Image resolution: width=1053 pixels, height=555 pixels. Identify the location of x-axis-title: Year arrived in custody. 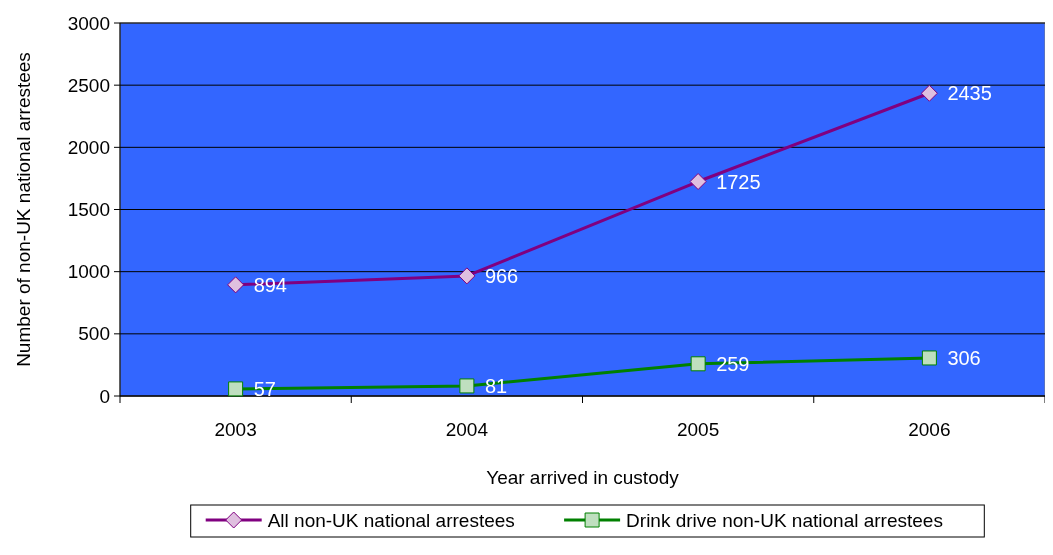
(583, 477).